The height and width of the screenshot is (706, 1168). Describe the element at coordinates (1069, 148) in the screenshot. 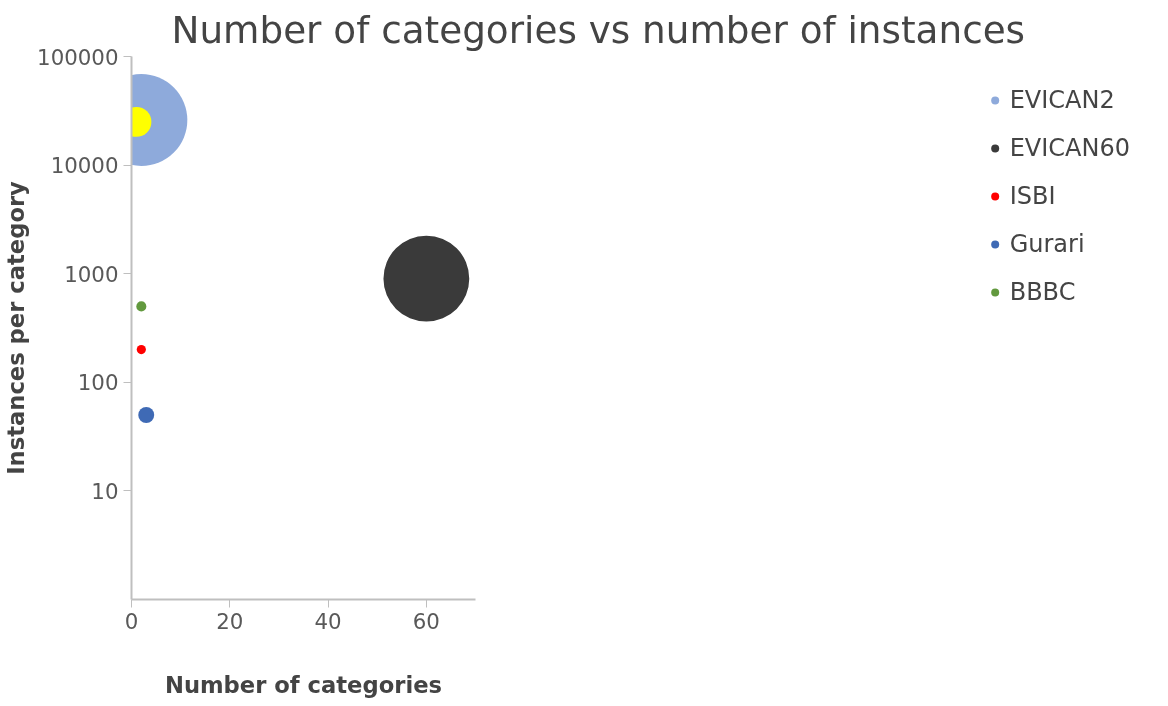

I see `legend-label: EVICAN60` at that location.